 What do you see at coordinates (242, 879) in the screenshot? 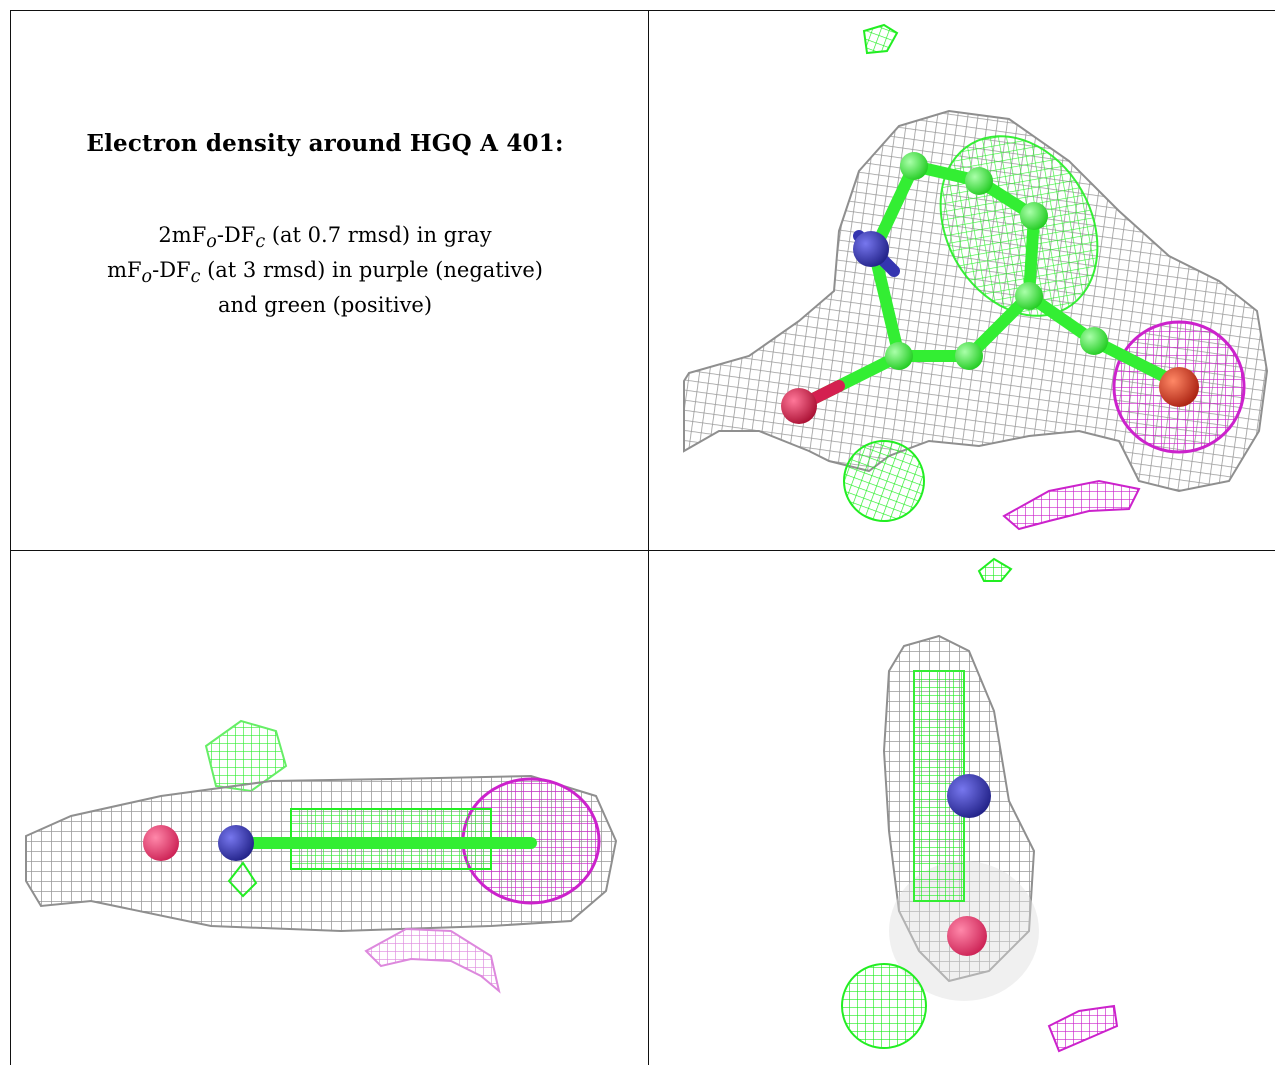
I see `positive-density-small` at bounding box center [242, 879].